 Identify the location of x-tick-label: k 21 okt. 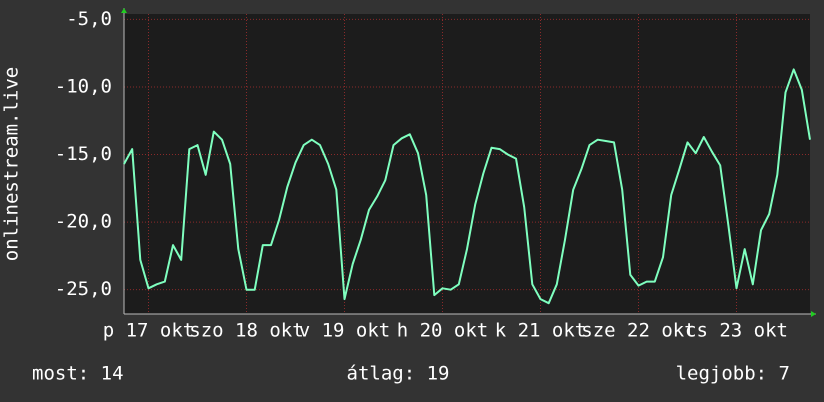
(541, 331).